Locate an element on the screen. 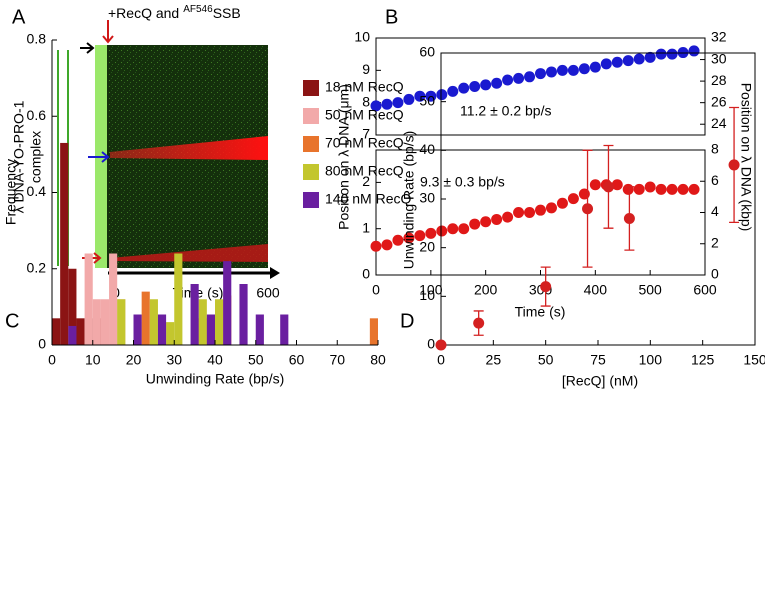 Image resolution: width=765 pixels, height=594 pixels. legend-label: 140 nM RecQ is located at coordinates (368, 199).